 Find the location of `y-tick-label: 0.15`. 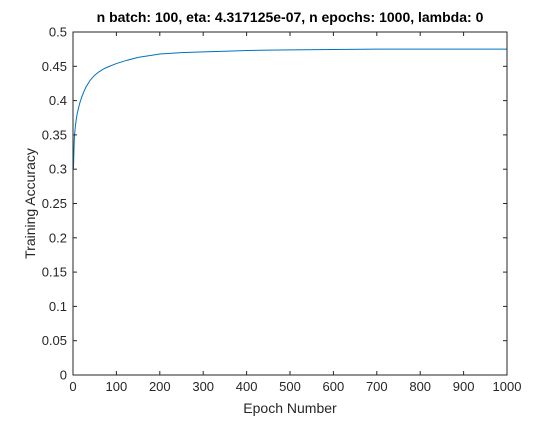

y-tick-label: 0.15 is located at coordinates (54, 272).